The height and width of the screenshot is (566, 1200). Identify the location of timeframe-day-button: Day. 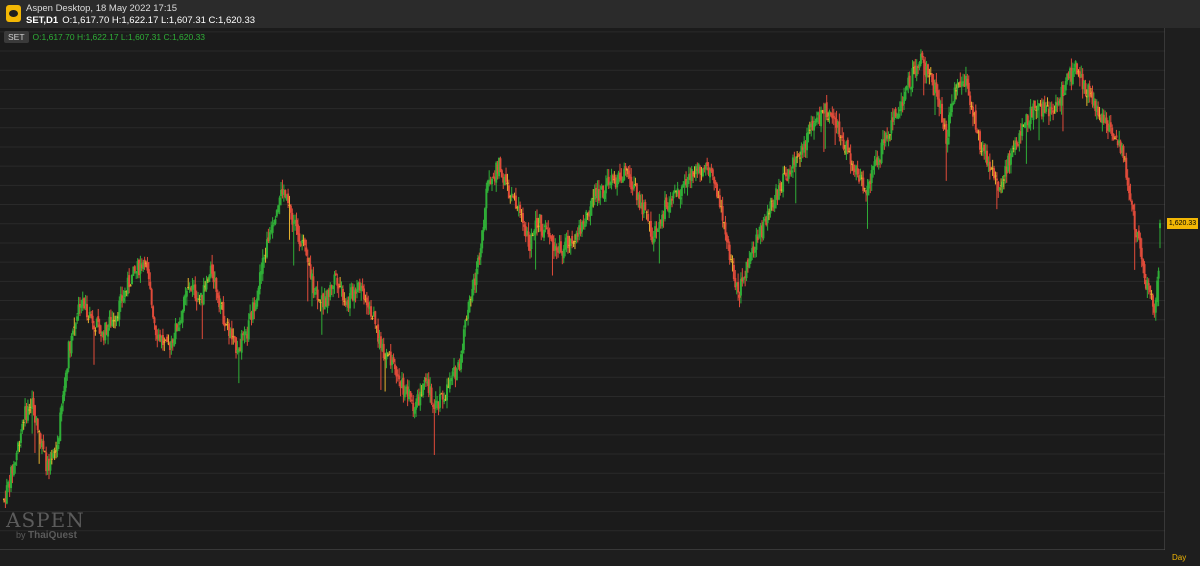
(1179, 557).